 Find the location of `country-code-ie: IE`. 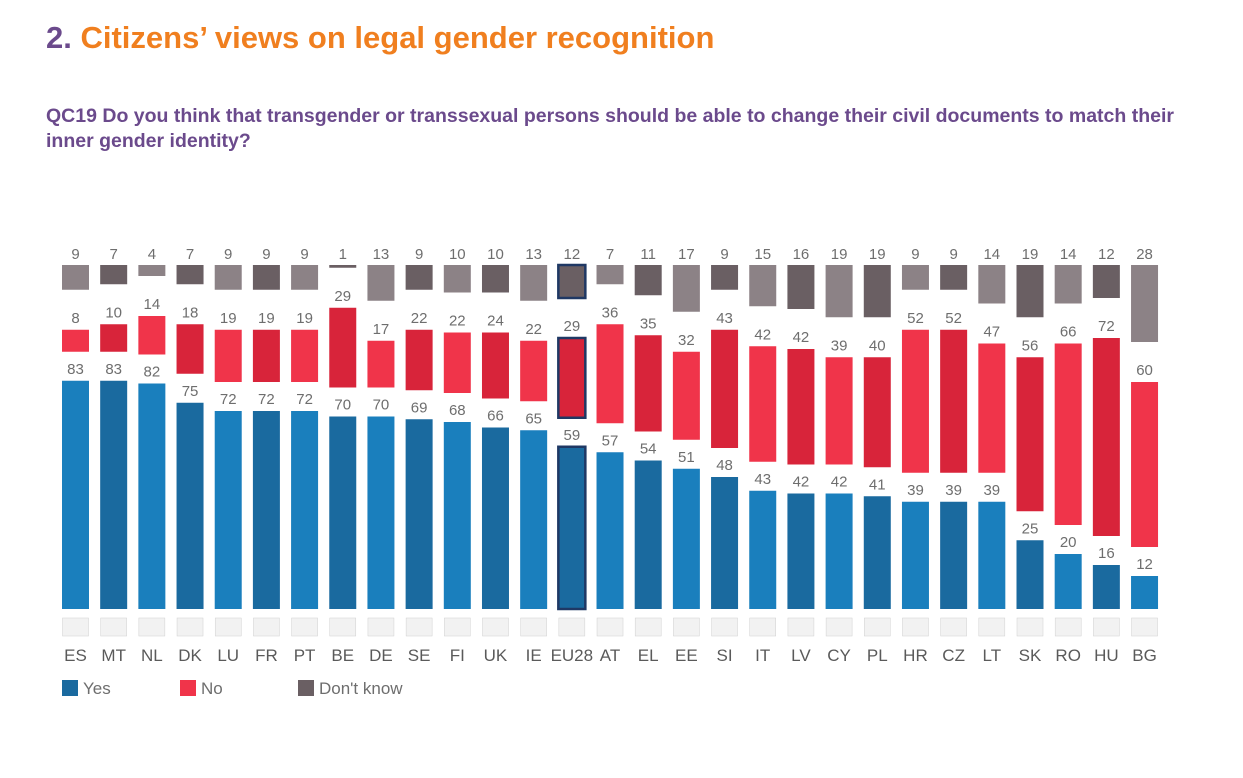

country-code-ie: IE is located at coordinates (534, 655).